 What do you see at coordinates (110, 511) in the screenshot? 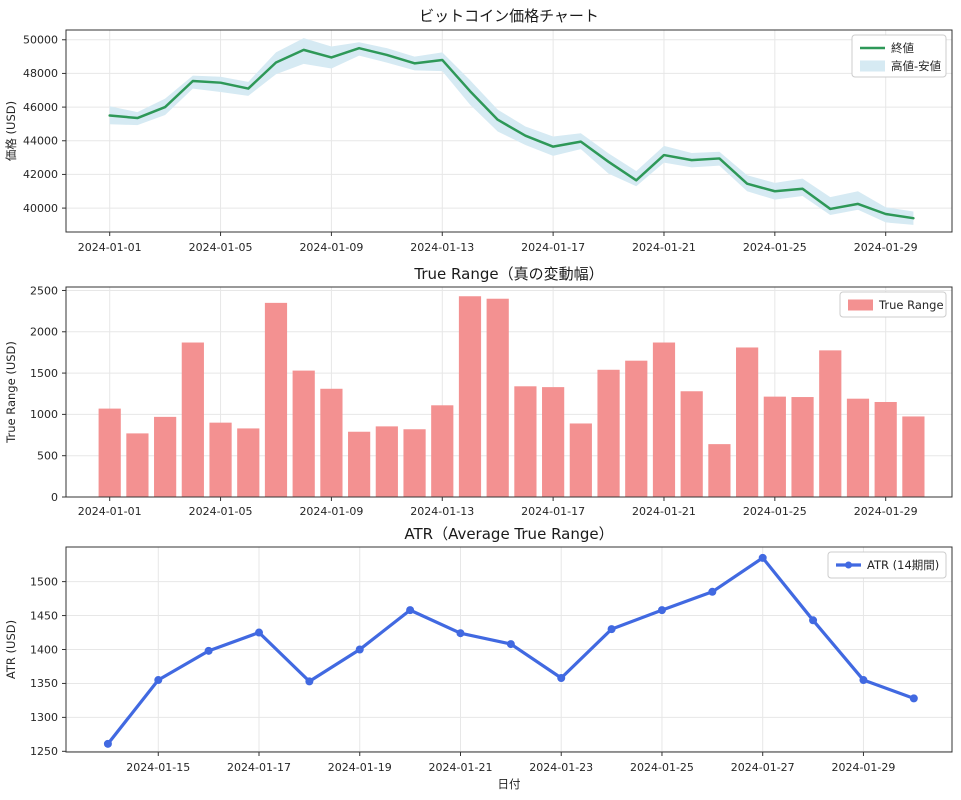
I see `x-tick-label: 2024-01-01` at bounding box center [110, 511].